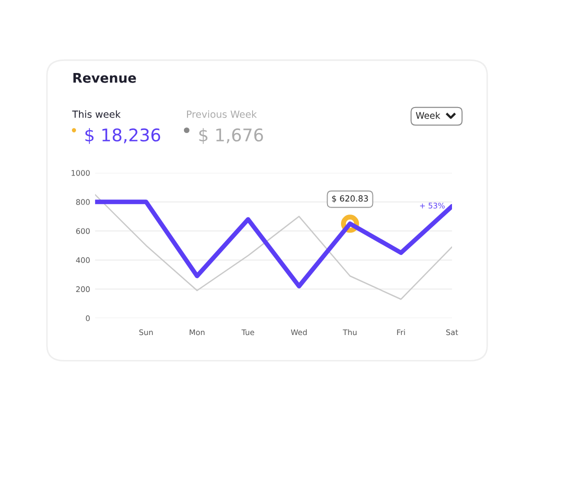 The image size is (587, 501). Describe the element at coordinates (428, 115) in the screenshot. I see `text: Week` at that location.